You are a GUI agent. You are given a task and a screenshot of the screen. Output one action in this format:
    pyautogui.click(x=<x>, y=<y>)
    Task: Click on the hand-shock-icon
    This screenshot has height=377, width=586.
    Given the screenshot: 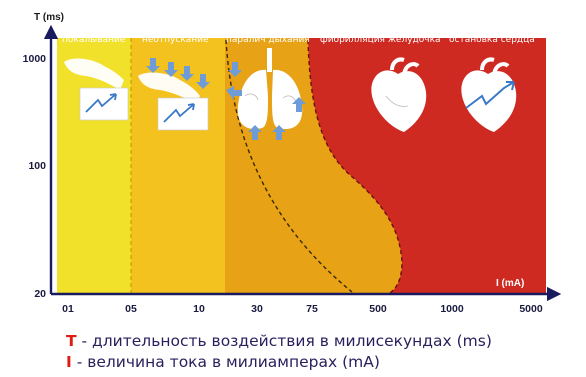 What is the action you would take?
    pyautogui.click(x=96, y=89)
    